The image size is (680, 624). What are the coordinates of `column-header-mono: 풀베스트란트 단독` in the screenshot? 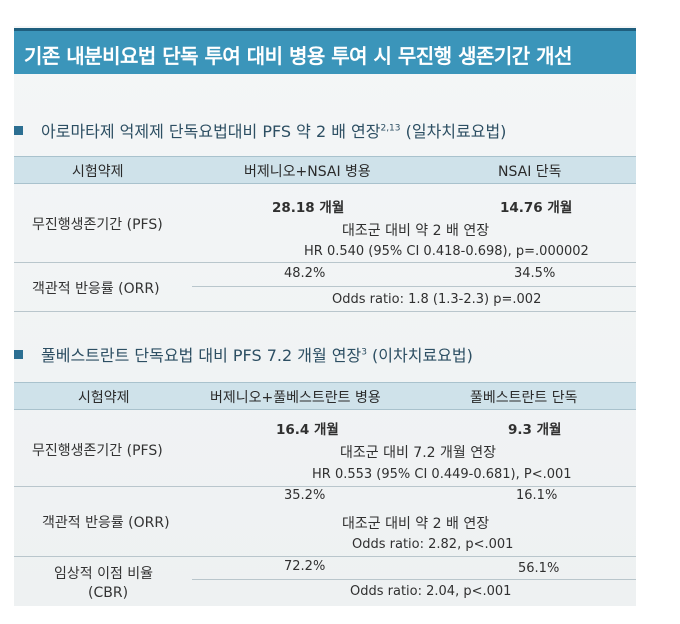 It's located at (524, 398).